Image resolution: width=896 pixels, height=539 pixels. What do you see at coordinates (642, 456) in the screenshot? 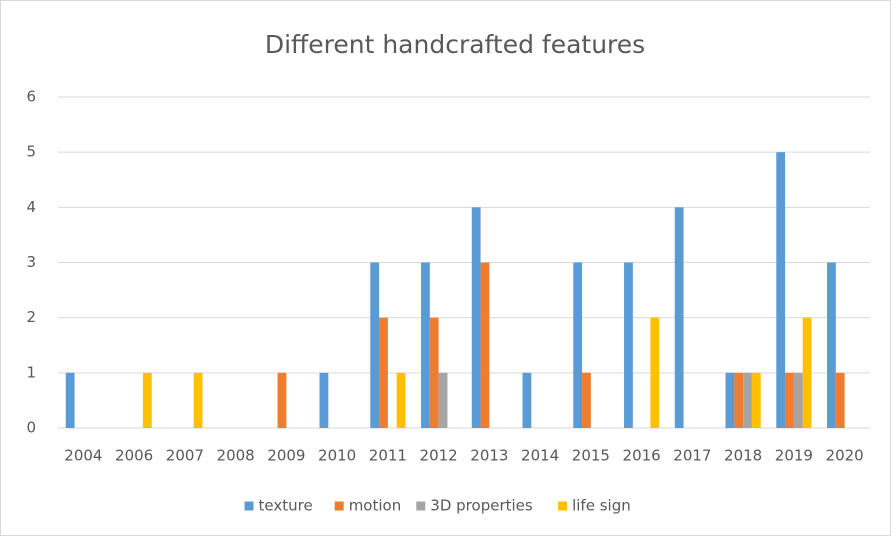
I see `x-tick-label: 2016` at bounding box center [642, 456].